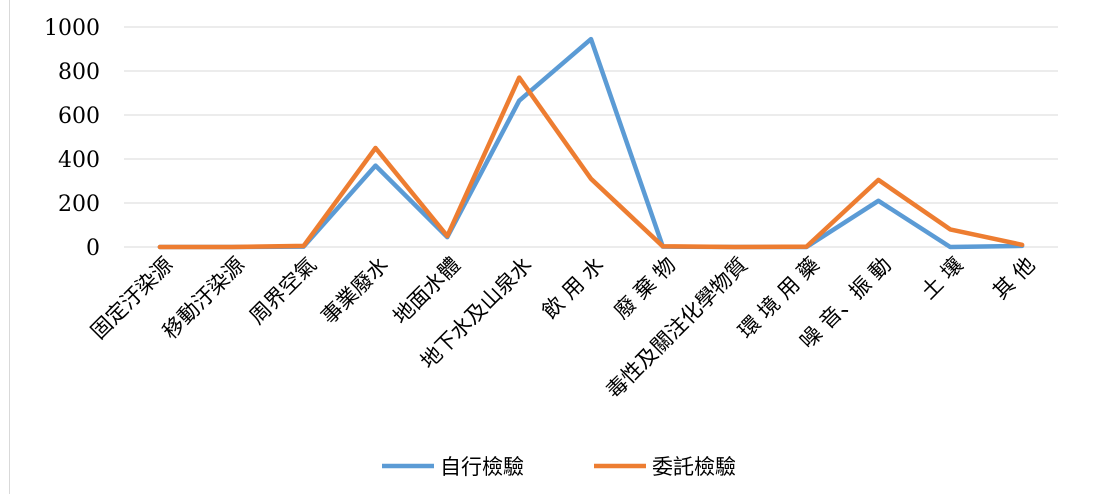  Describe the element at coordinates (694, 467) in the screenshot. I see `legend-label: 委託檢驗` at that location.